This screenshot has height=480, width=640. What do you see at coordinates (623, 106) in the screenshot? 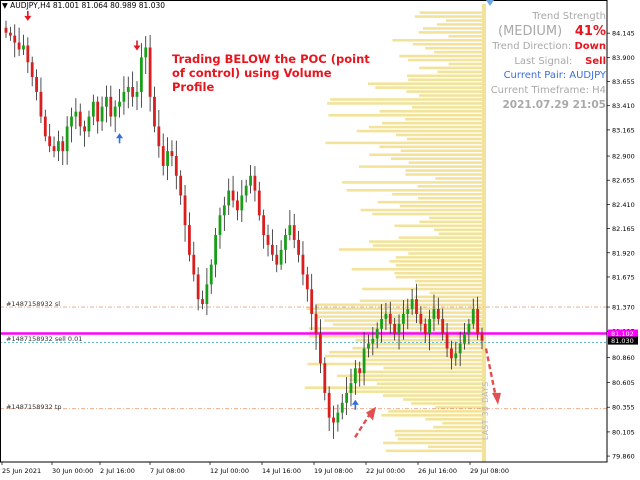
I see `y-tick-label: 83.410` at bounding box center [623, 106].